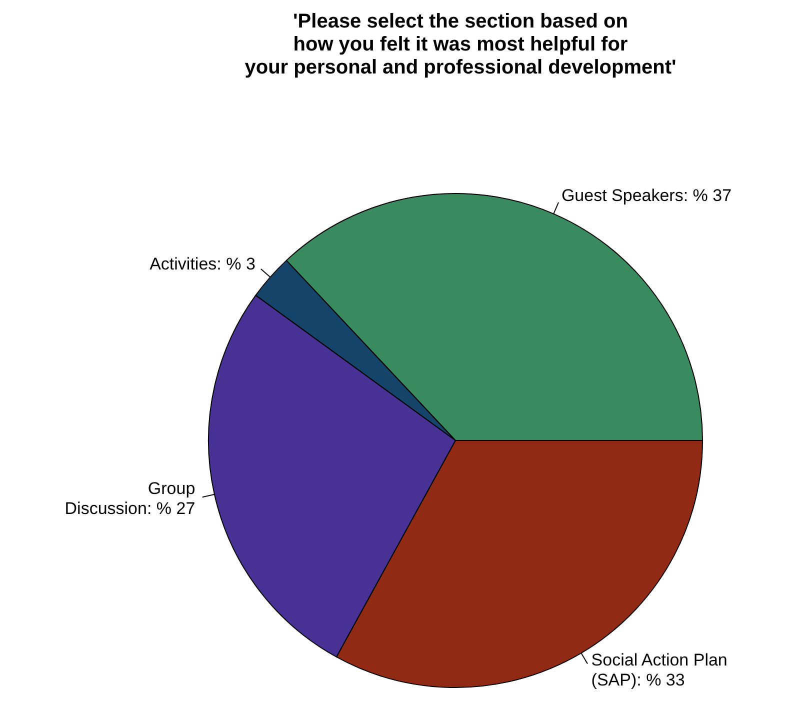 The height and width of the screenshot is (704, 796). I want to click on slice-label: Group Discussion: % 27, so click(130, 498).